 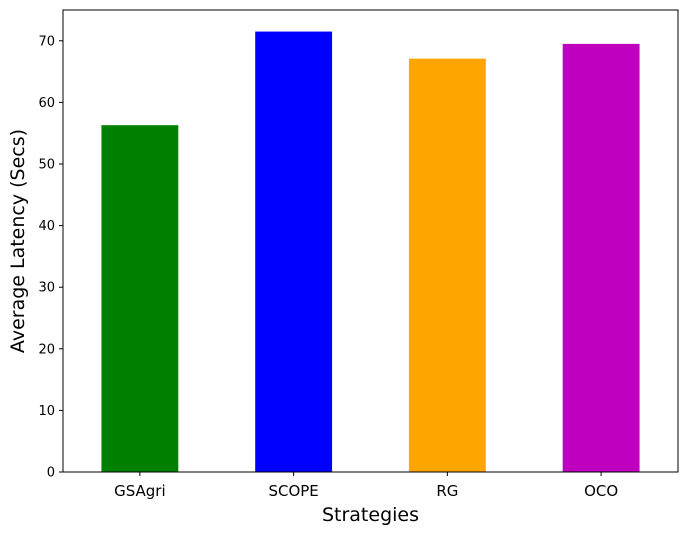 I want to click on x-axis-ticks: GSAgri SCOPE RG OCO, so click(x=366, y=486).